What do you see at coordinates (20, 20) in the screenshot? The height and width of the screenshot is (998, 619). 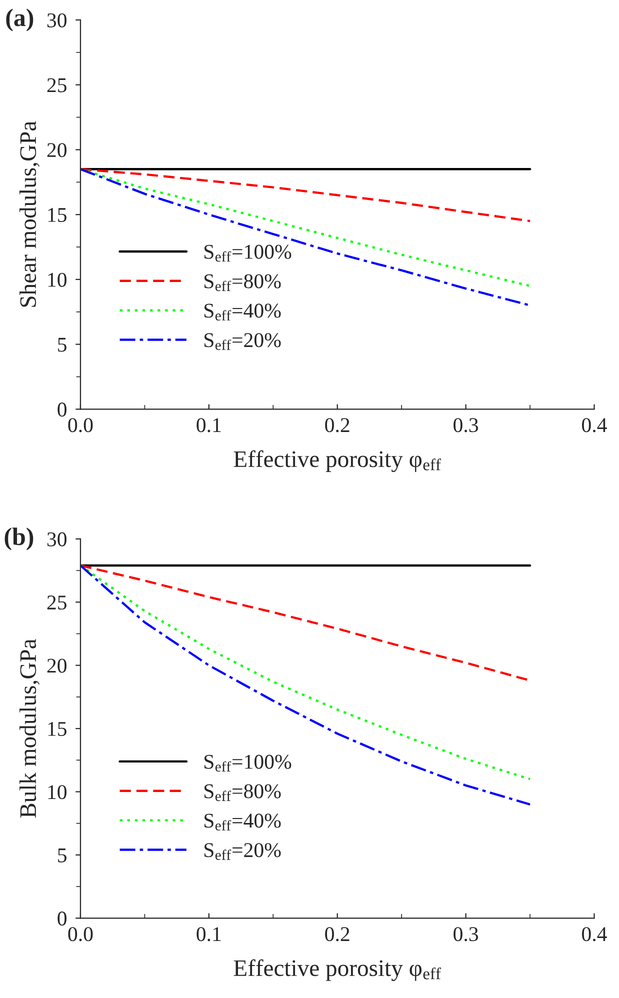 I see `chart-title: (a)` at bounding box center [20, 20].